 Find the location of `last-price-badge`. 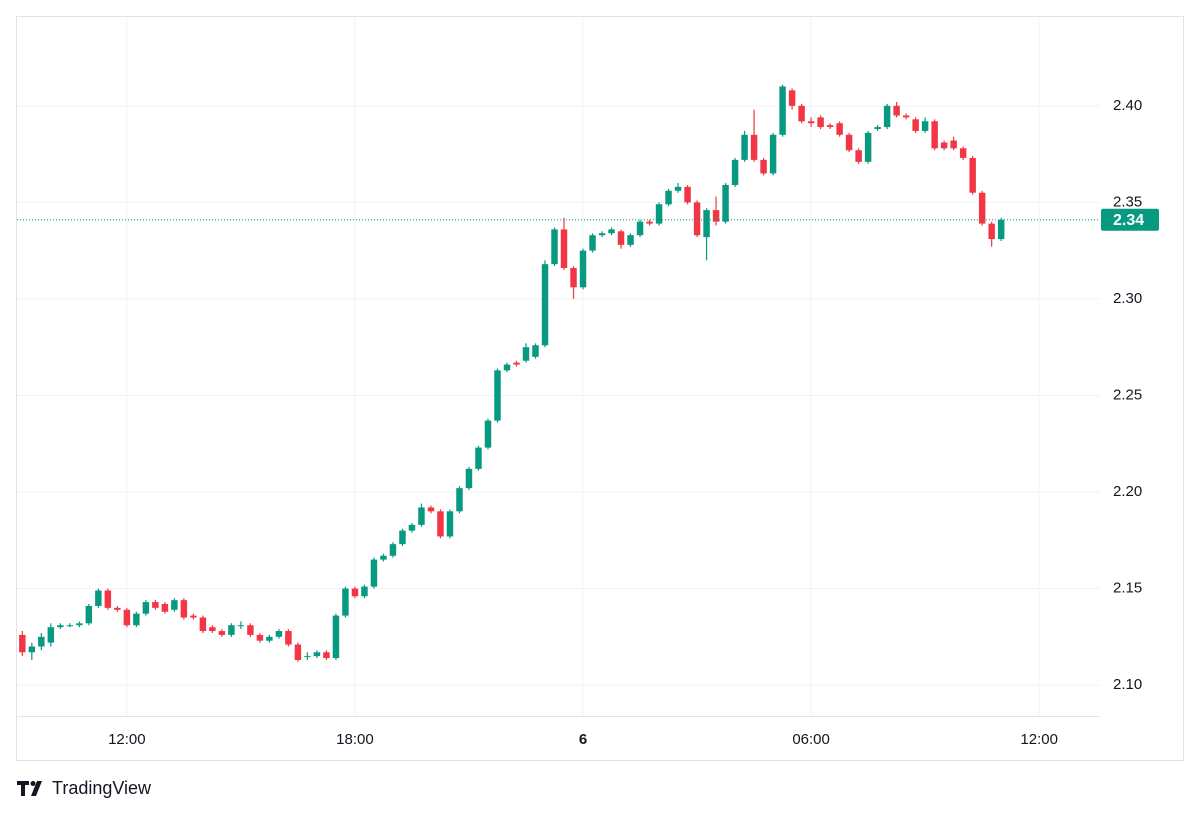

last-price-badge is located at coordinates (1130, 219).